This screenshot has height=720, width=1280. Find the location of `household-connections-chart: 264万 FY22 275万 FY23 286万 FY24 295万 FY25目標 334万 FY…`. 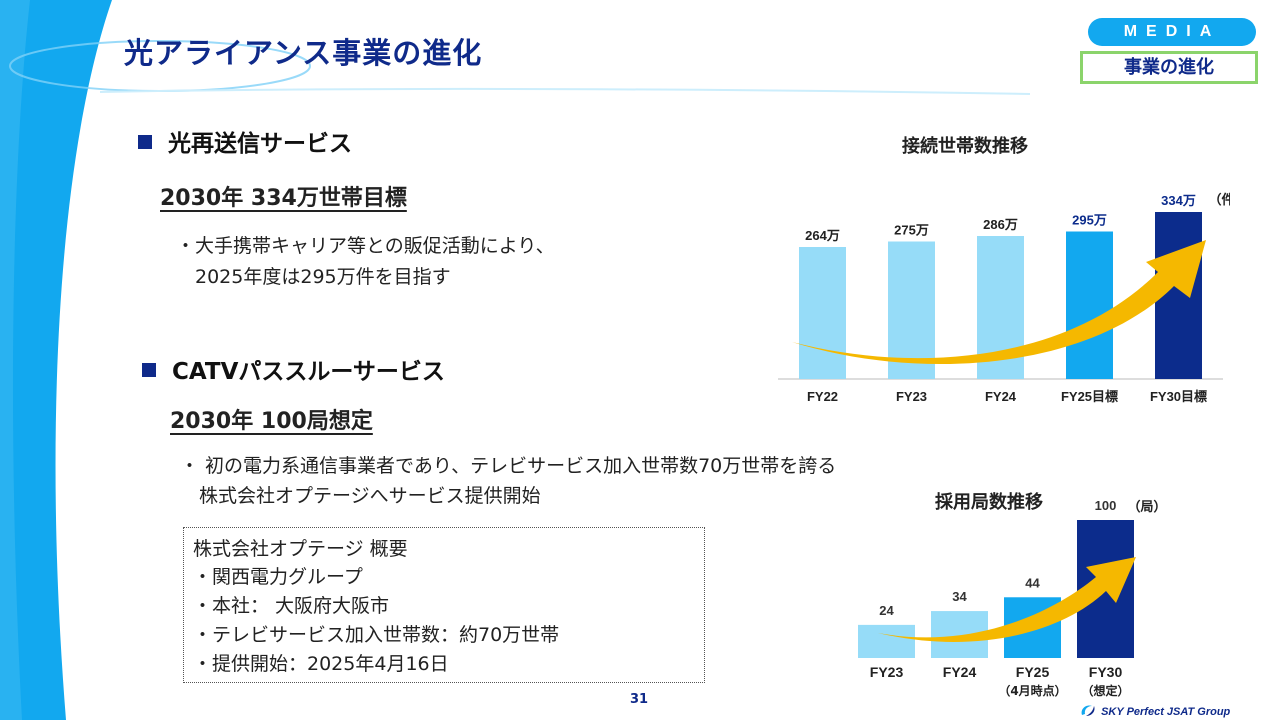

household-connections-chart: 264万 FY22 275万 FY23 286万 FY24 295万 FY25目標 334万 FY… is located at coordinates (1004, 298).